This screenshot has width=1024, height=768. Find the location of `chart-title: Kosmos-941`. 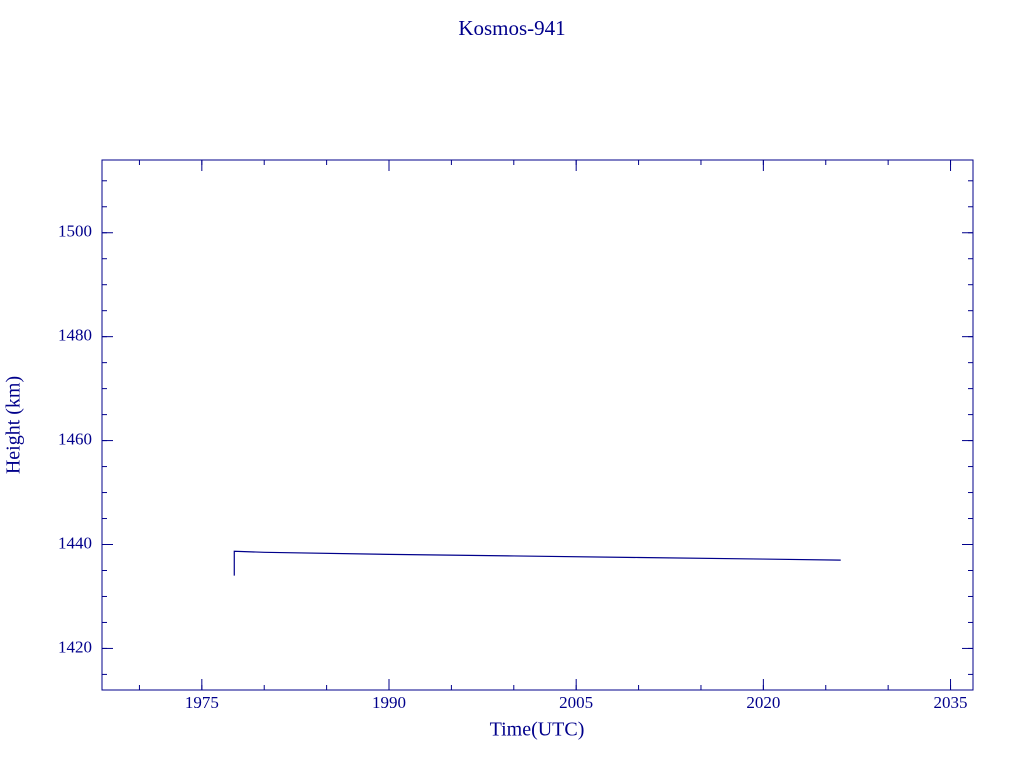

chart-title: Kosmos-941 is located at coordinates (511, 28).